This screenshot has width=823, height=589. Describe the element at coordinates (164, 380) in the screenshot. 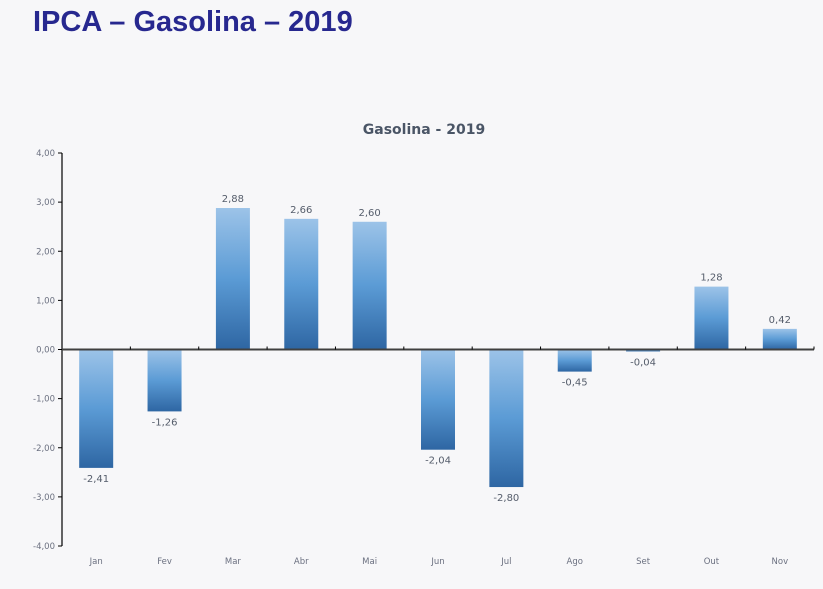

I see `bar-fev` at that location.